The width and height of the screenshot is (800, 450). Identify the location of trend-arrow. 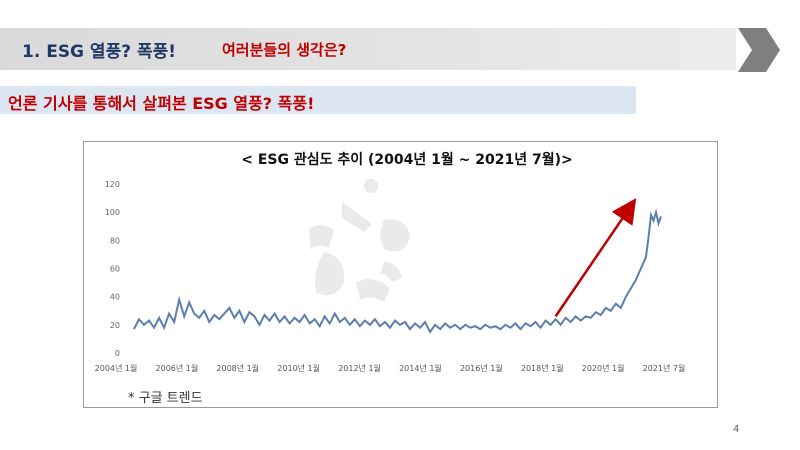
(595, 258).